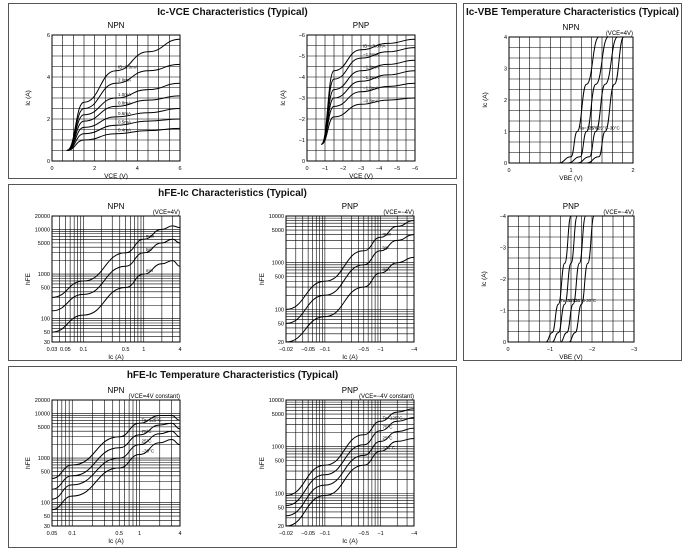 Image resolution: width=689 pixels, height=554 pixels. I want to click on x-tick-label: −5, so click(397, 169).